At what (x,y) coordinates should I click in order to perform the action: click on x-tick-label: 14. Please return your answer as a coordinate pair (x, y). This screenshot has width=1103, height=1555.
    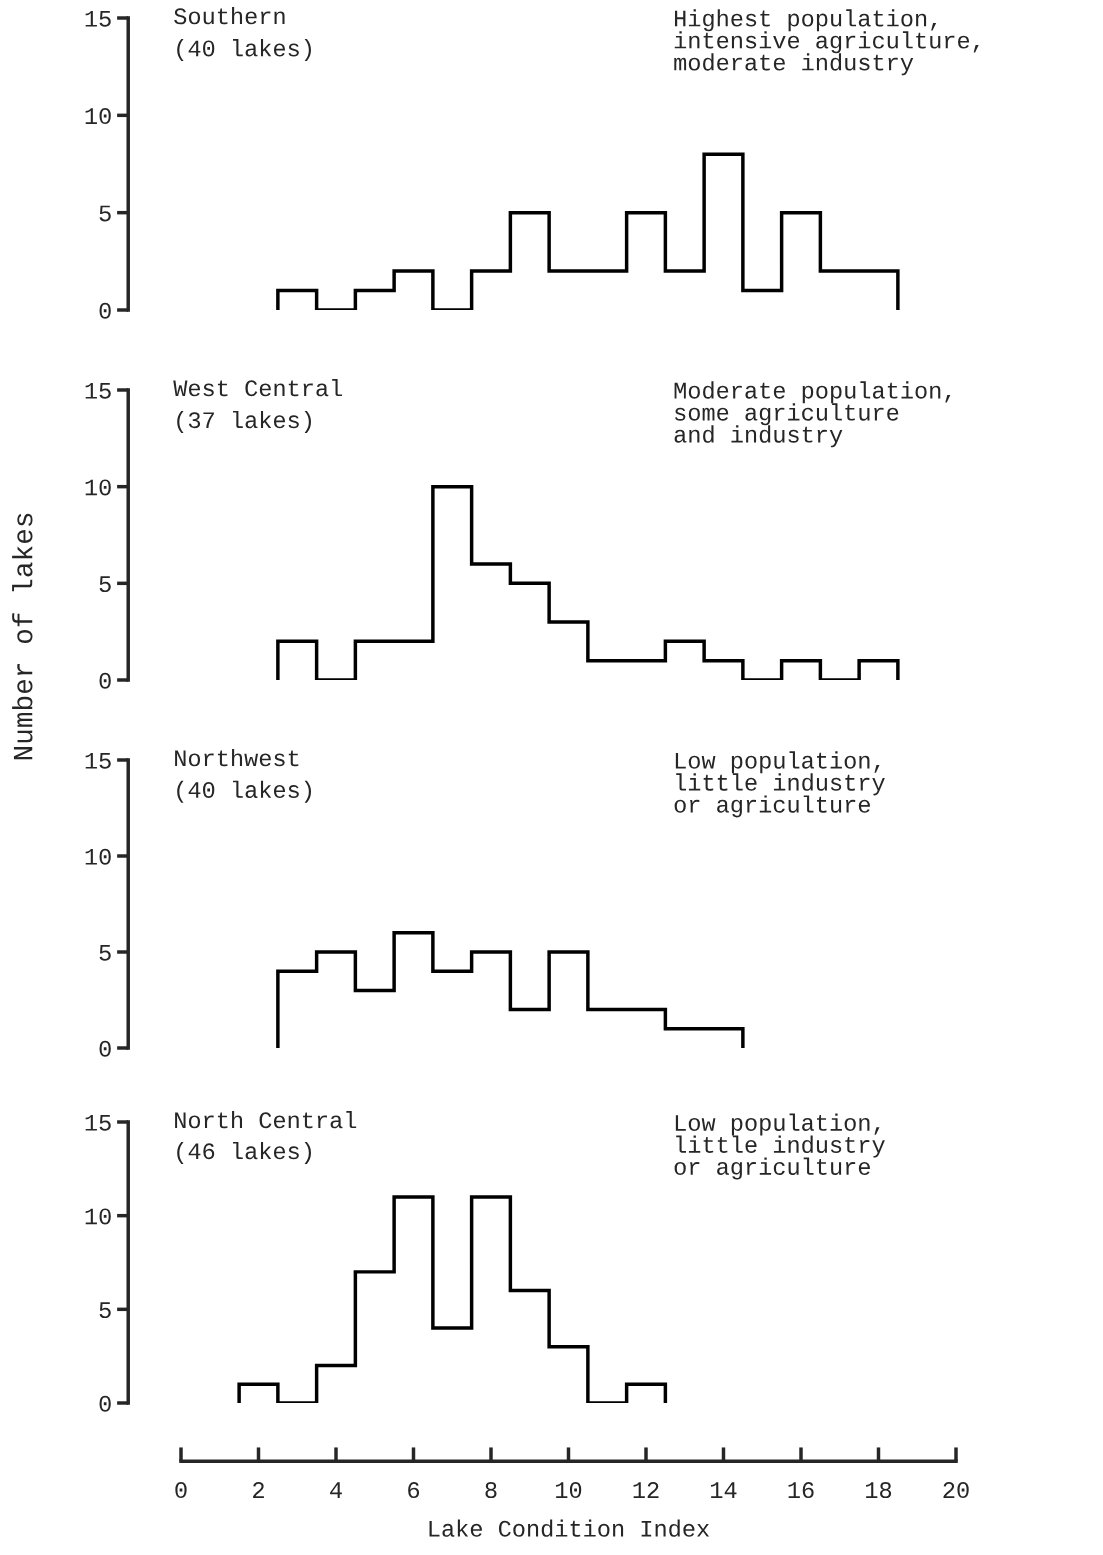
    Looking at the image, I should click on (724, 1490).